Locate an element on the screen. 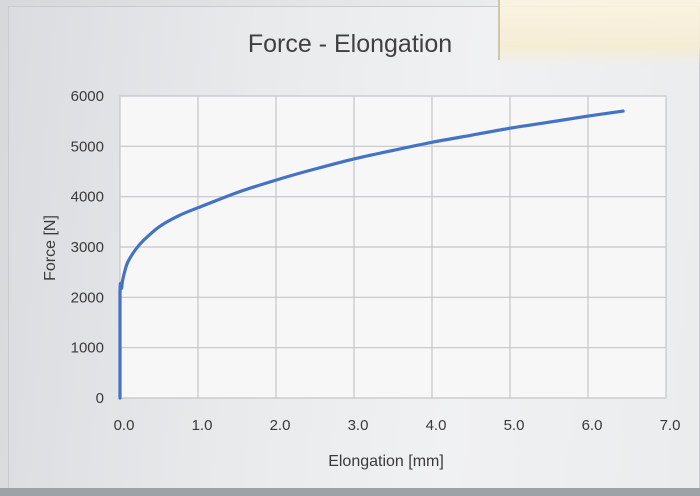  y-tick-label: 2000 is located at coordinates (87, 297).